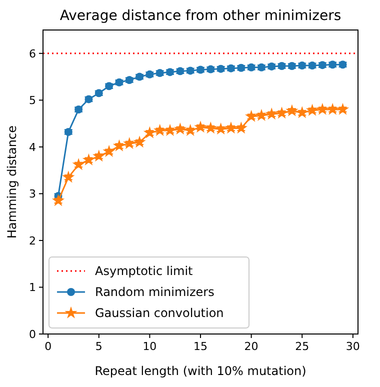  What do you see at coordinates (98, 346) in the screenshot?
I see `x-tick-label: 5` at bounding box center [98, 346].